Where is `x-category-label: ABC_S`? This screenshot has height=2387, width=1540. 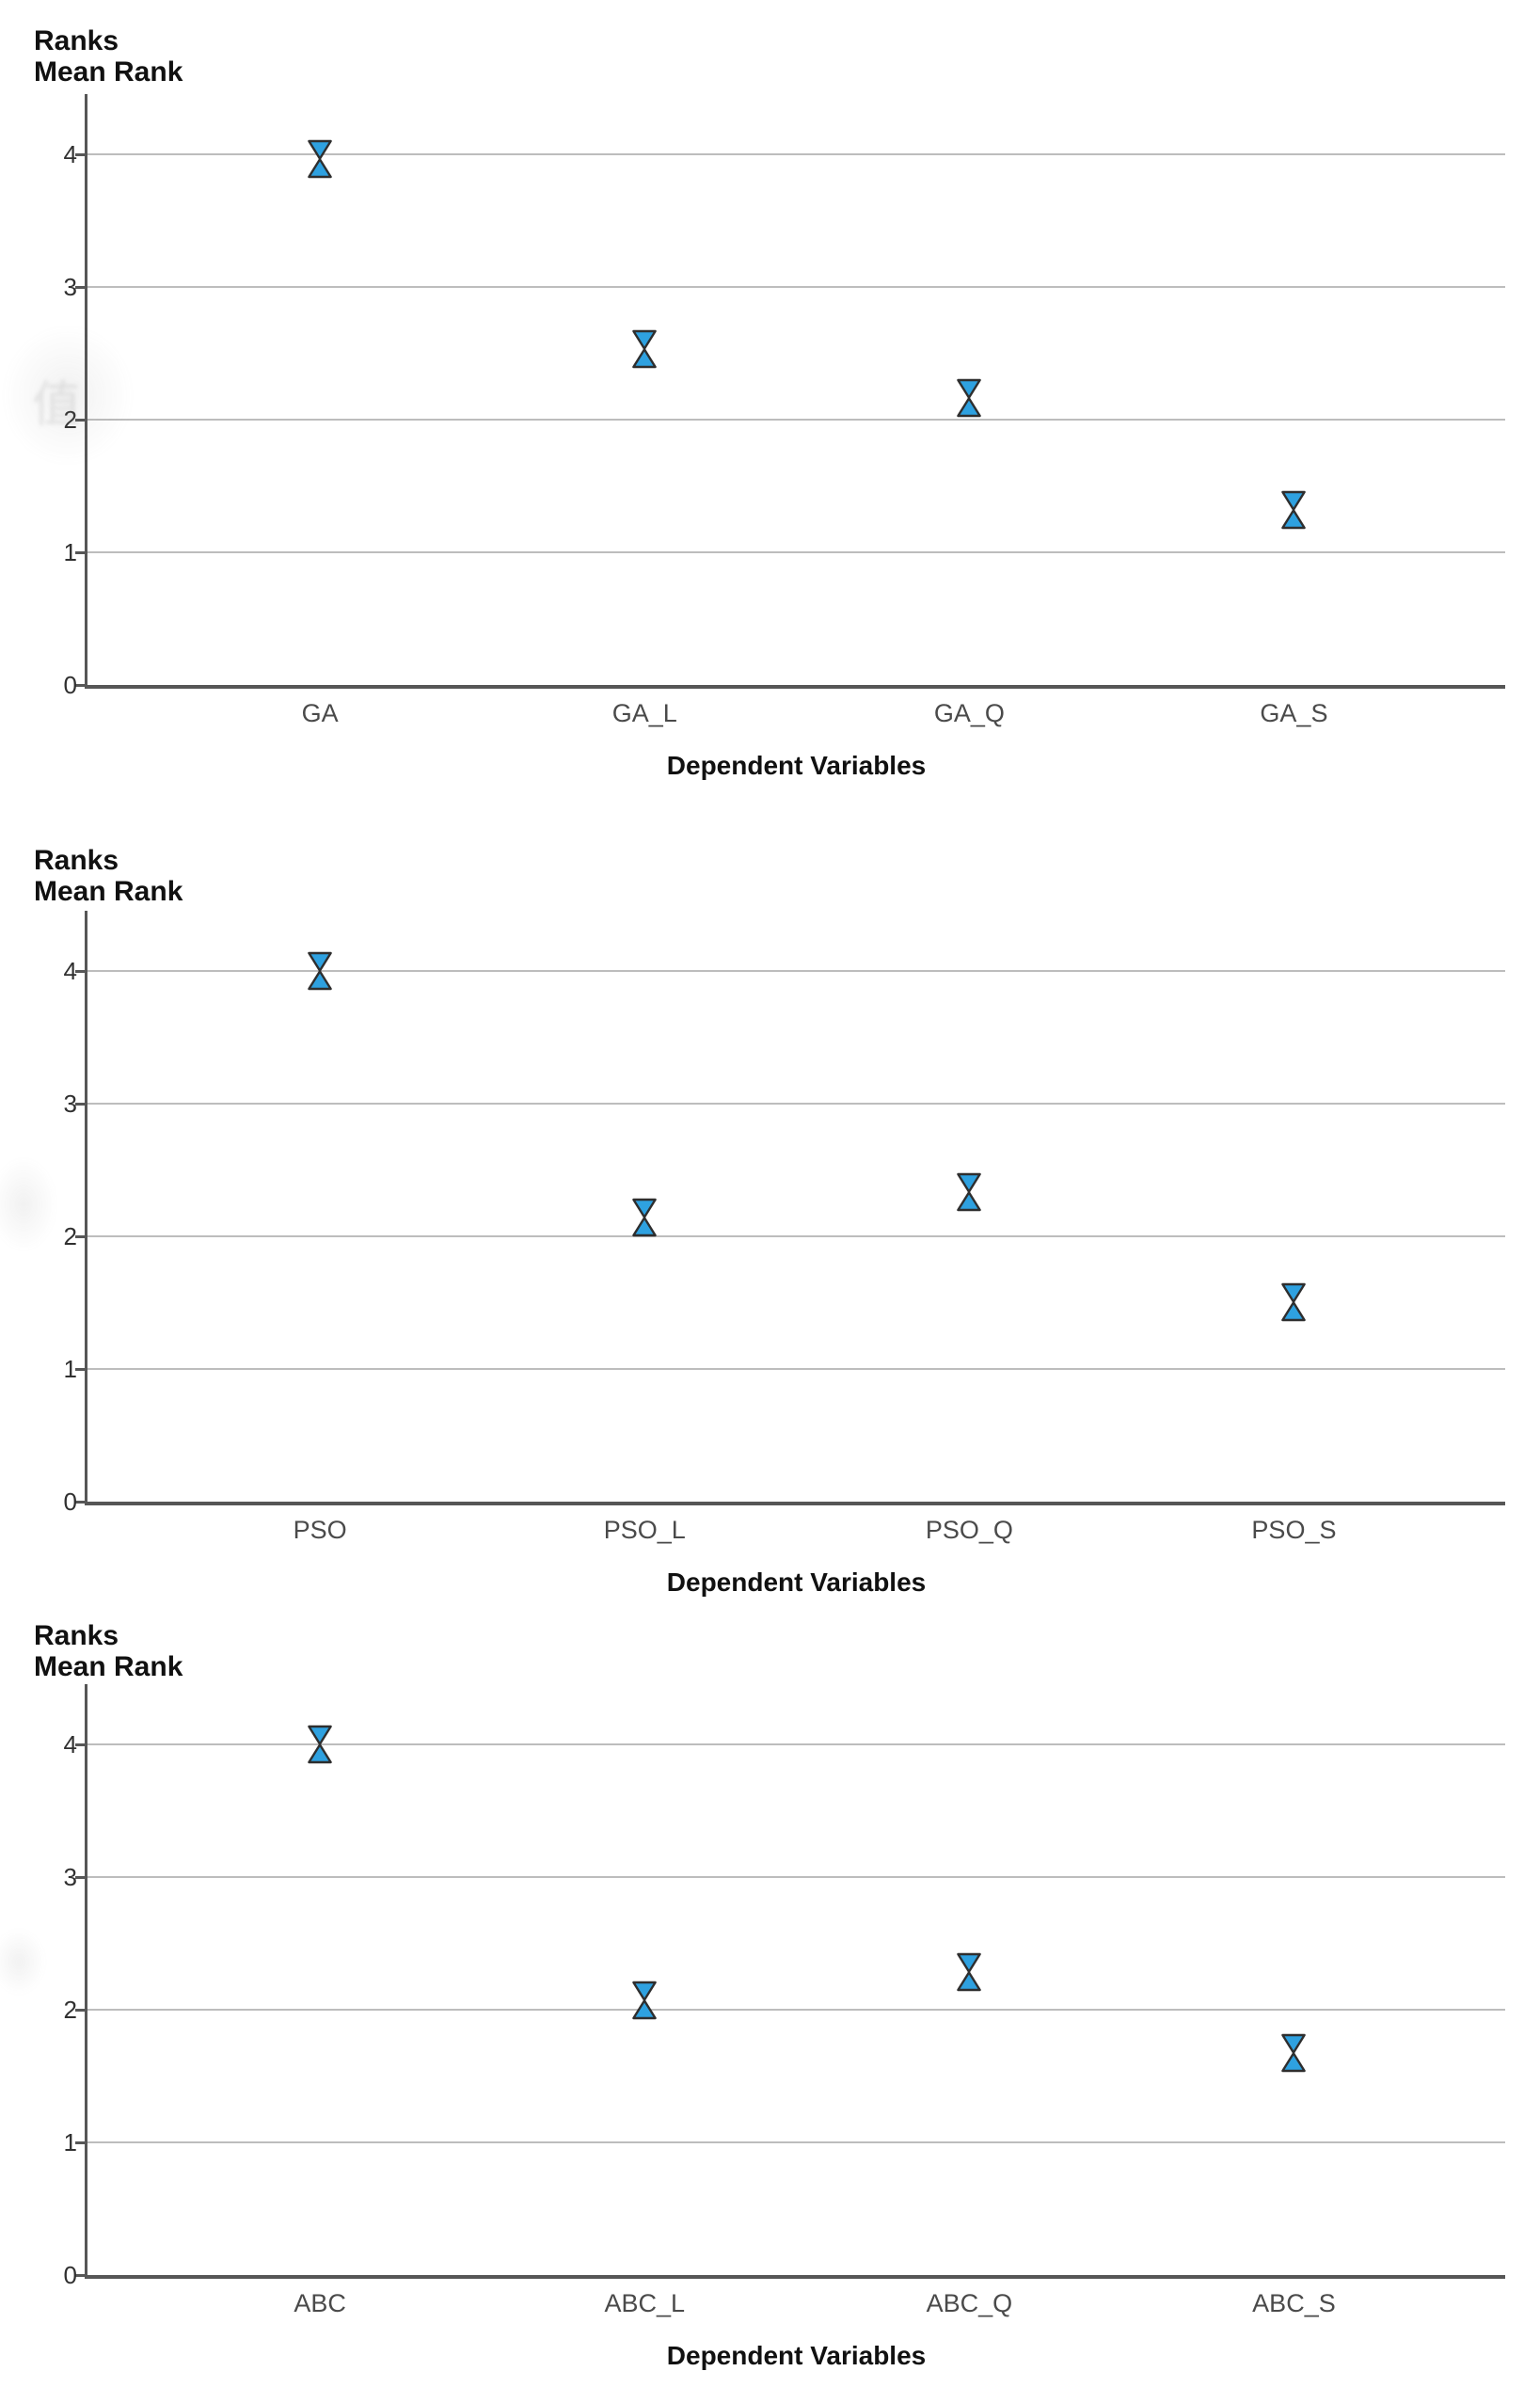
x-category-label: ABC_S is located at coordinates (1294, 2303).